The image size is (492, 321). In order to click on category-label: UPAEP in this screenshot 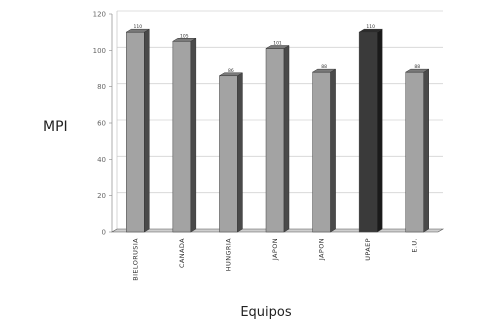, I will do `click(368, 249)`.